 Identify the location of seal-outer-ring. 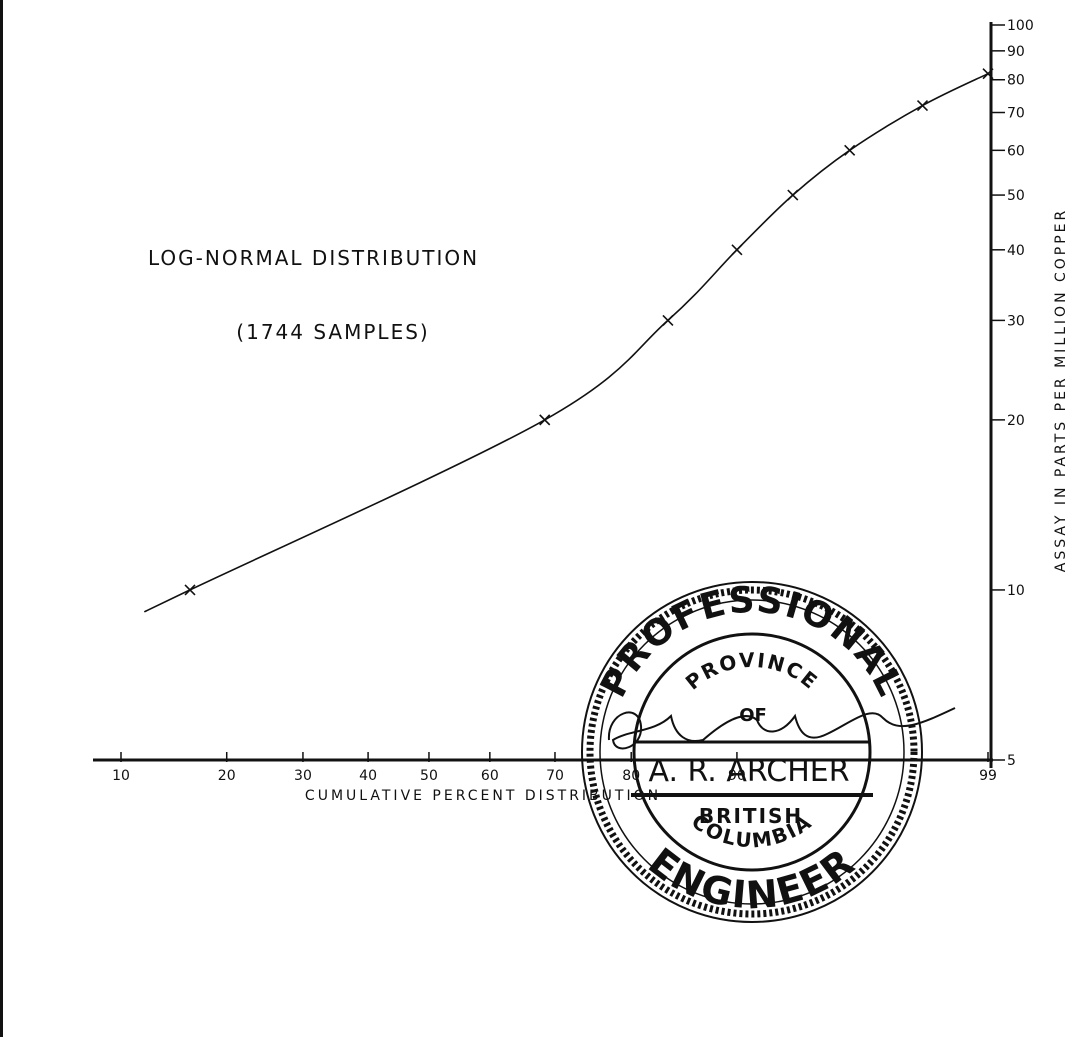
(752, 752).